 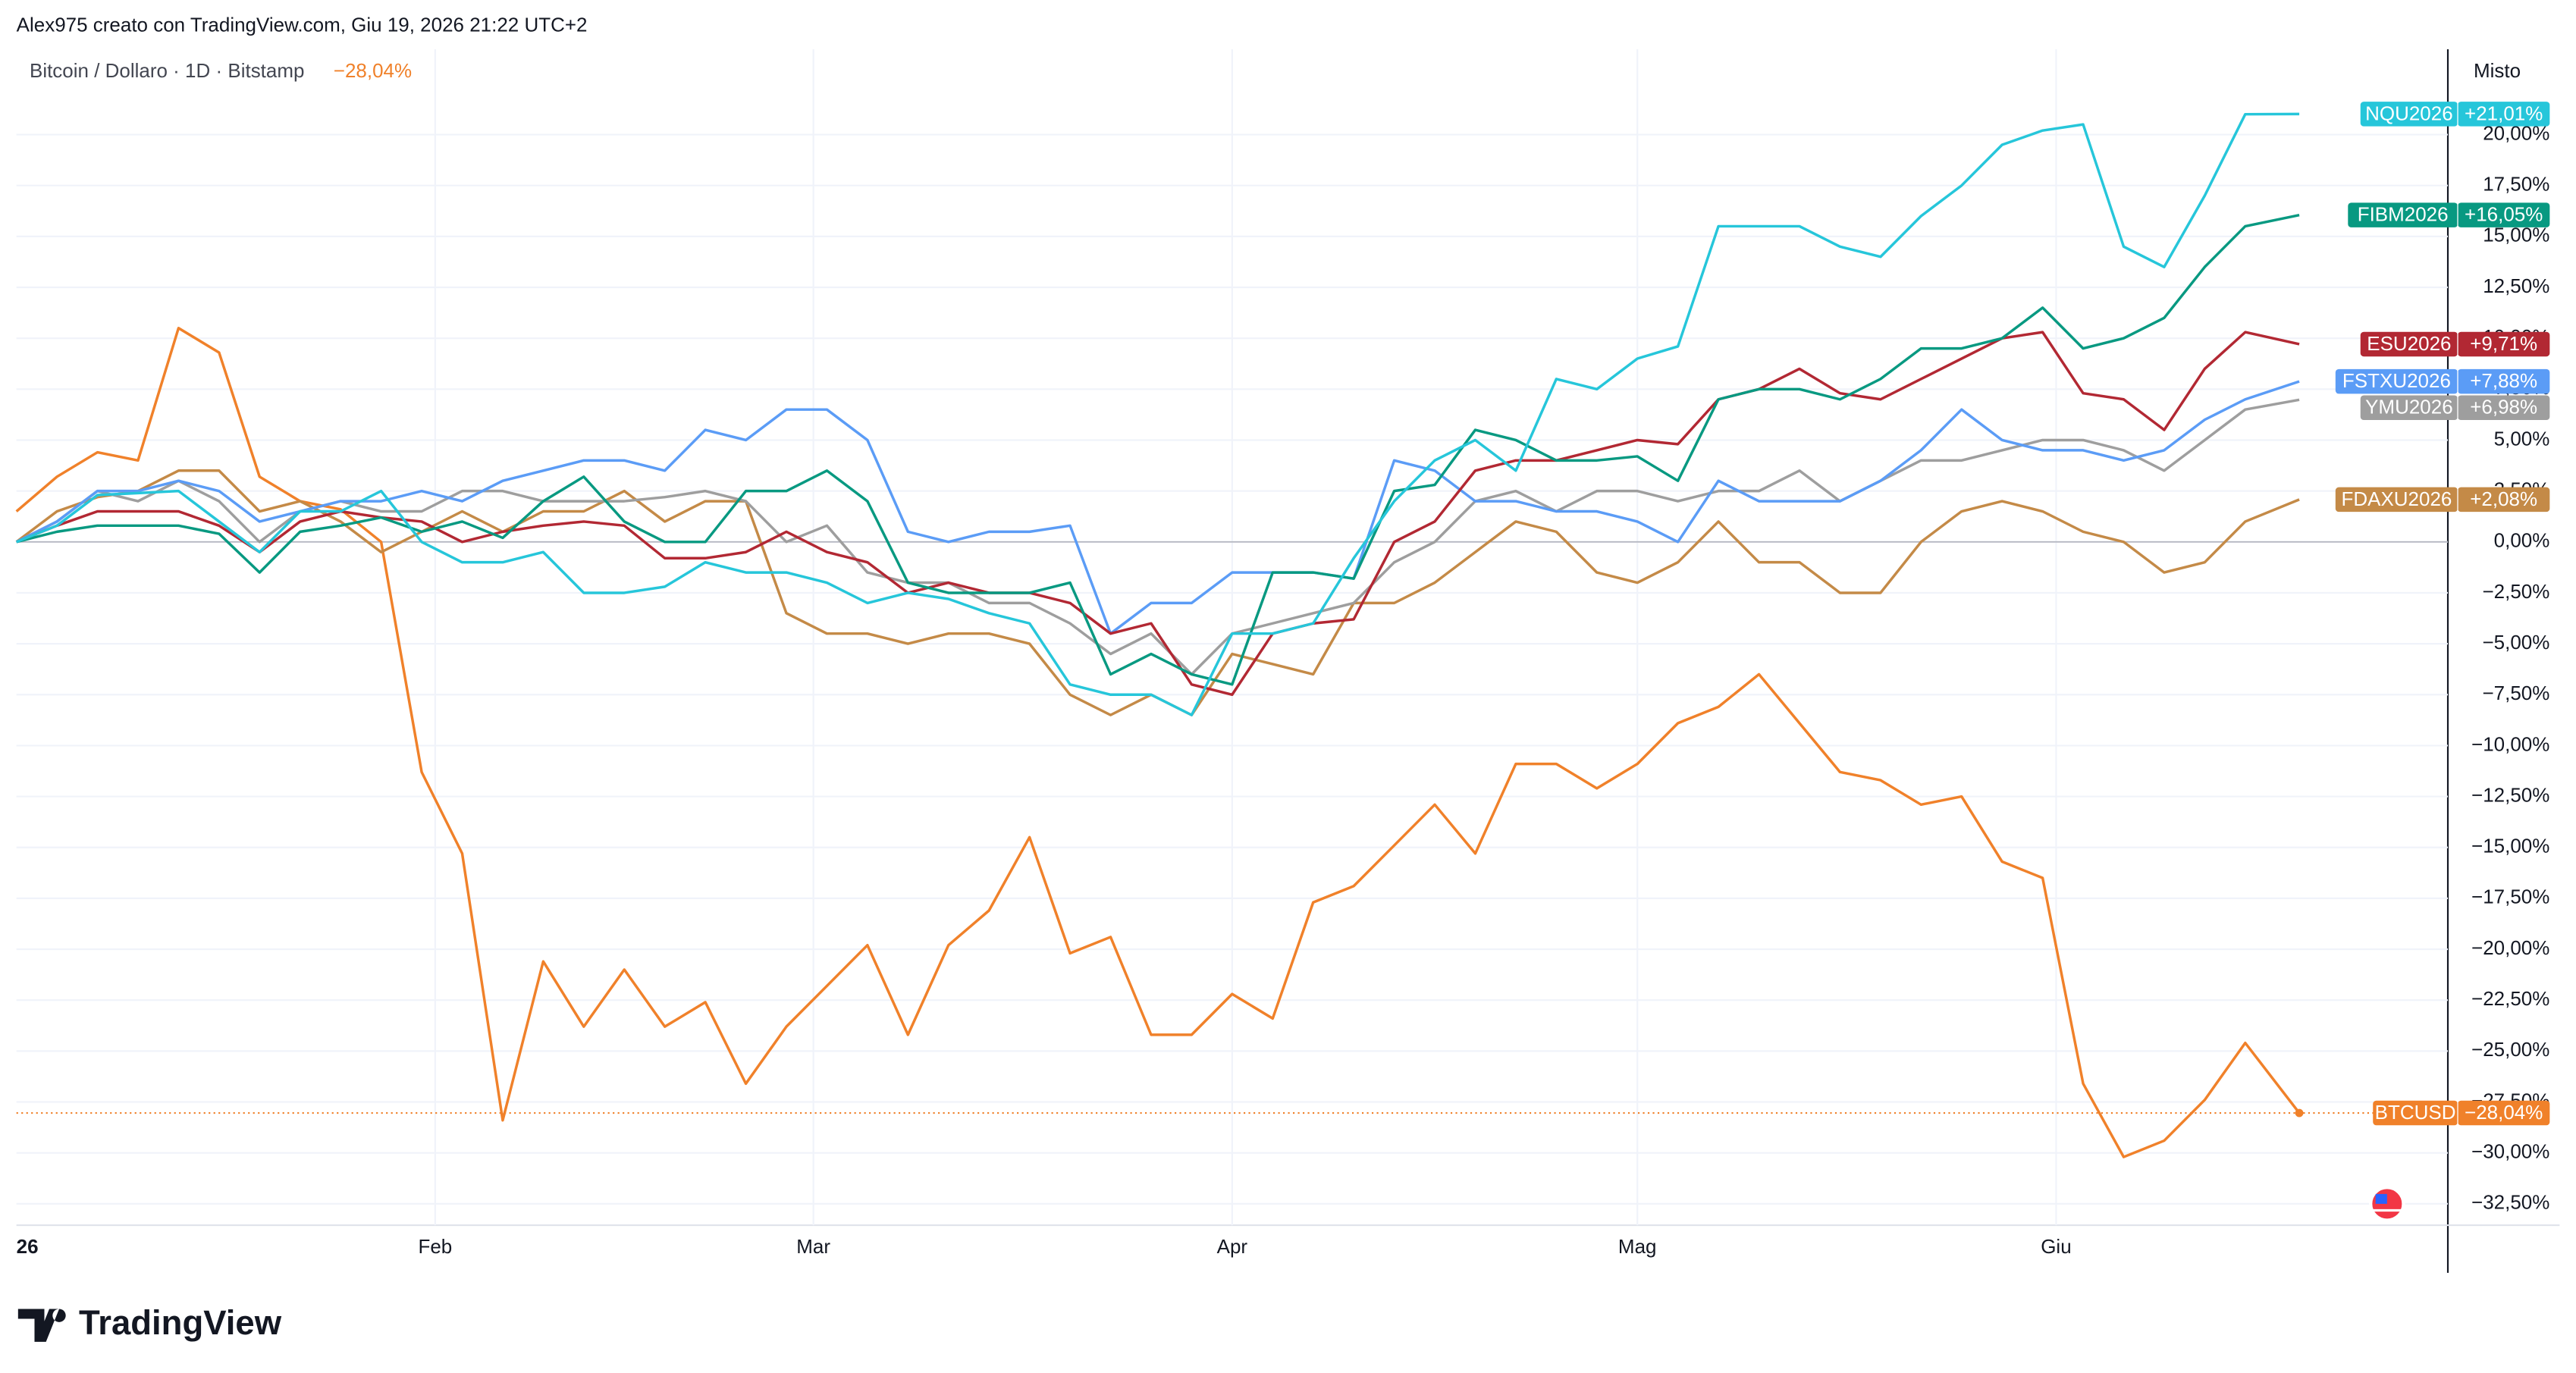 I want to click on value-label: +6,98%, so click(x=2503, y=407).